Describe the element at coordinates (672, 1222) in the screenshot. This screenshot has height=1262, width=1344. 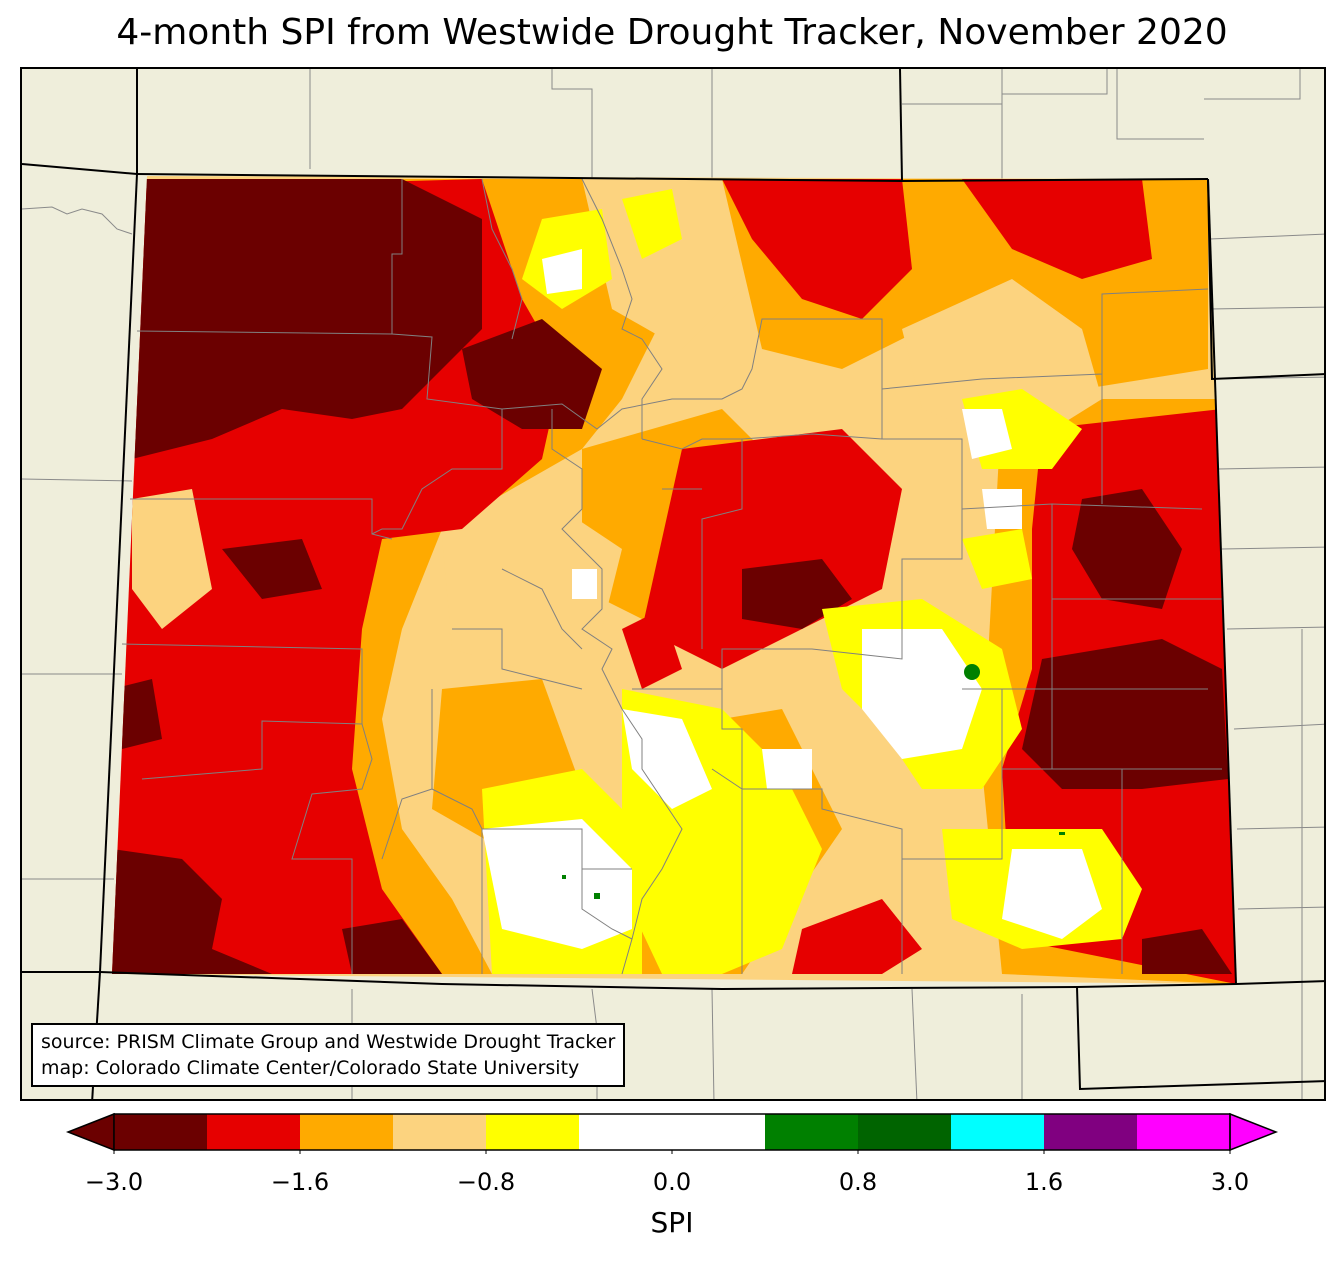
I see `colorbar-label: SPI` at that location.